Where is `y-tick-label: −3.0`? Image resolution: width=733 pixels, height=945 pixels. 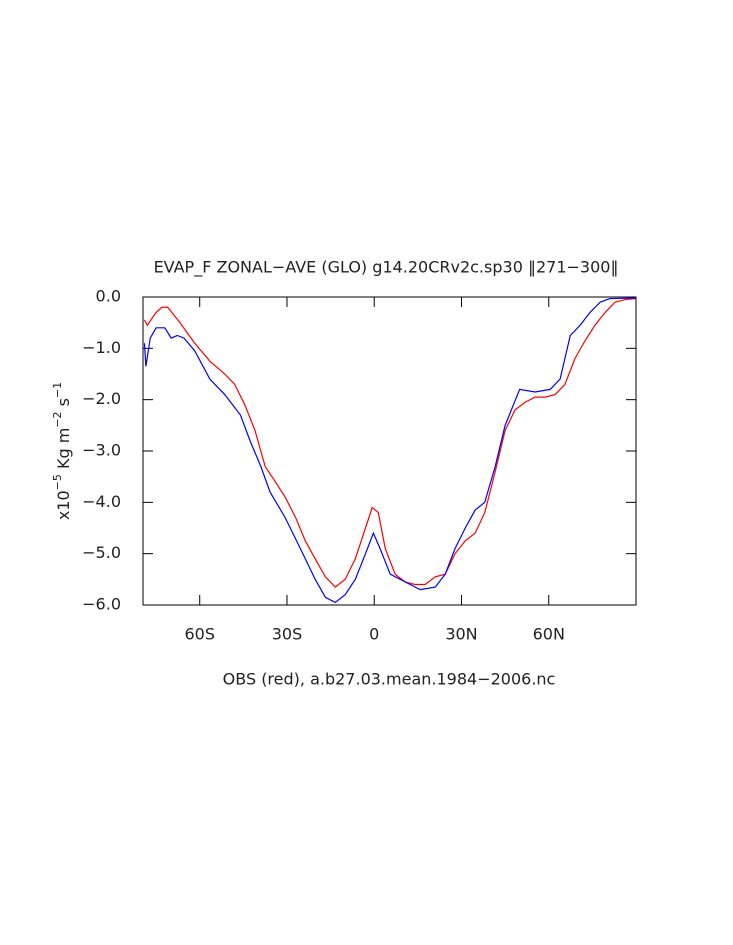 y-tick-label: −3.0 is located at coordinates (101, 450).